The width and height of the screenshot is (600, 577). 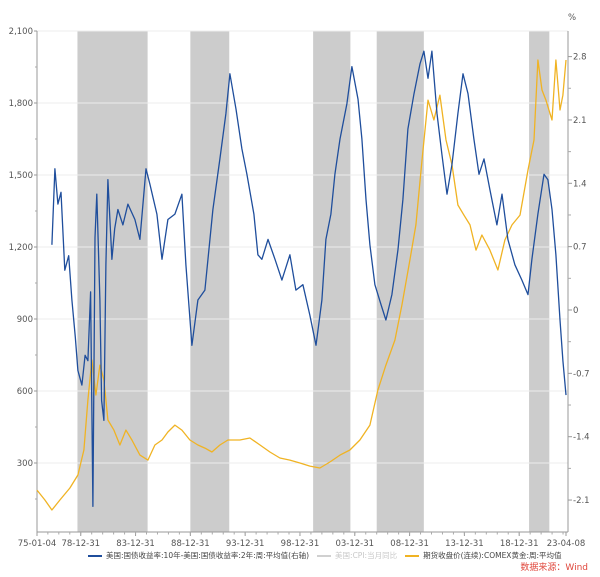 I want to click on x-tick-label: 88-12-31, so click(x=190, y=544).